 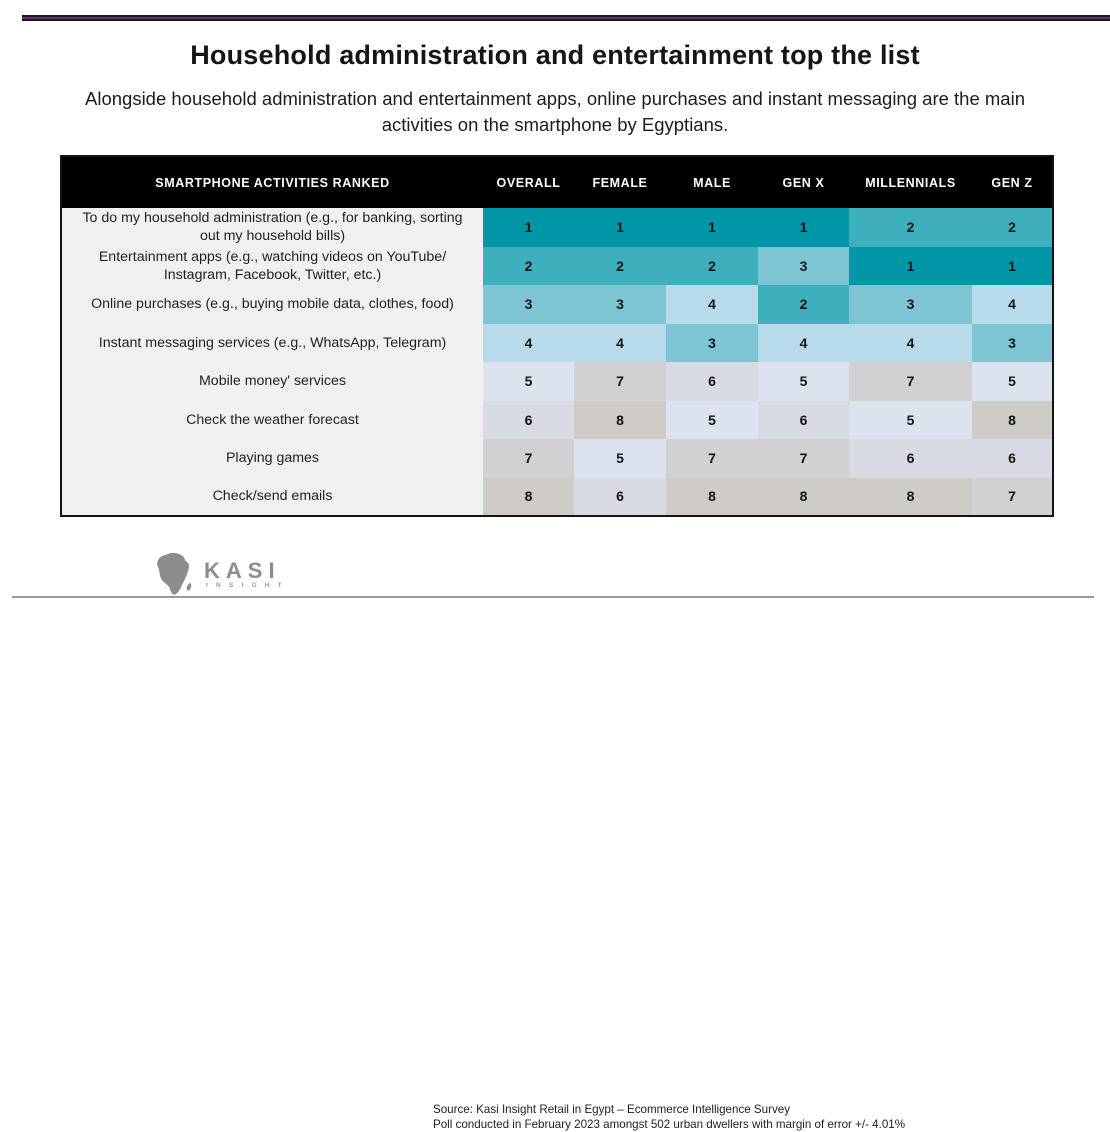 What do you see at coordinates (553, 597) in the screenshot?
I see `bottom-divider-line` at bounding box center [553, 597].